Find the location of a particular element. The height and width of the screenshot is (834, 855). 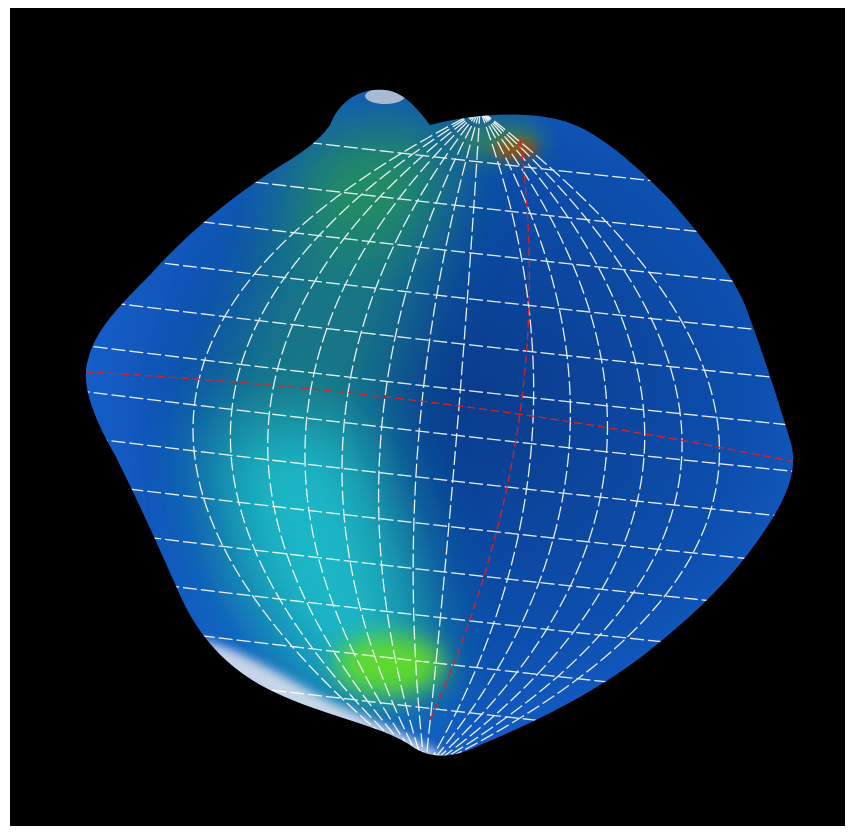

equator is located at coordinates (439, 417).